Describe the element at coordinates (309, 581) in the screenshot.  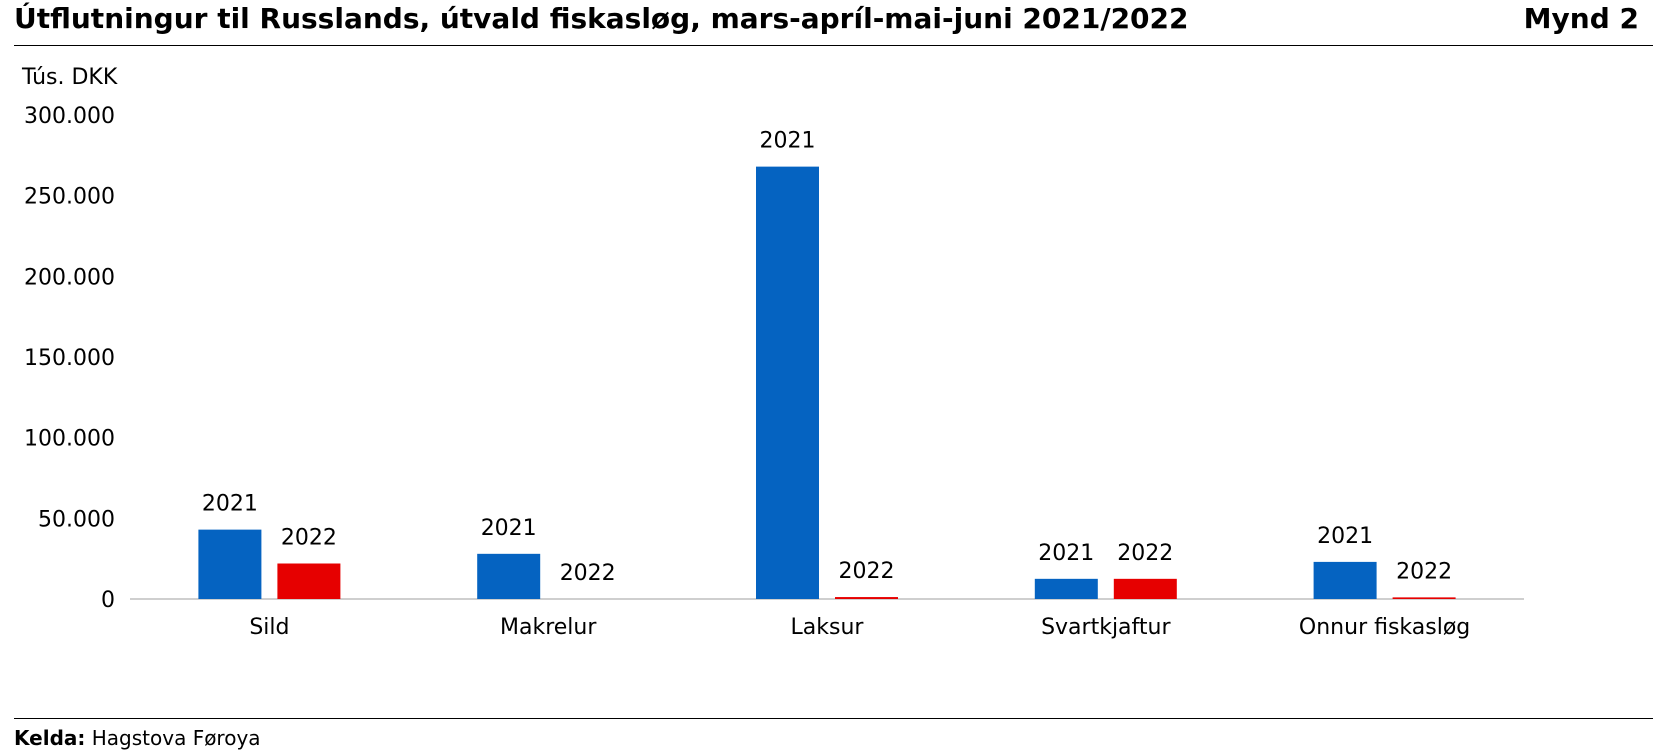
I see `bar-2022-sild` at that location.